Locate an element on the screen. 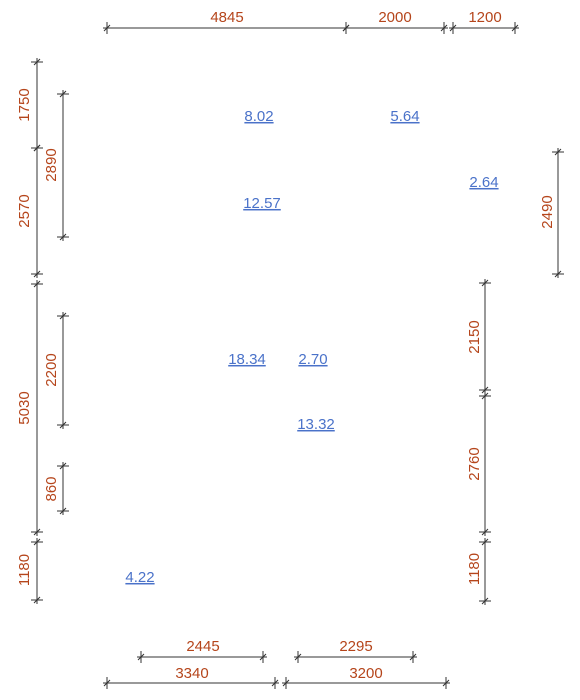 The image size is (580, 700). dimension-label: 2570 is located at coordinates (24, 210).